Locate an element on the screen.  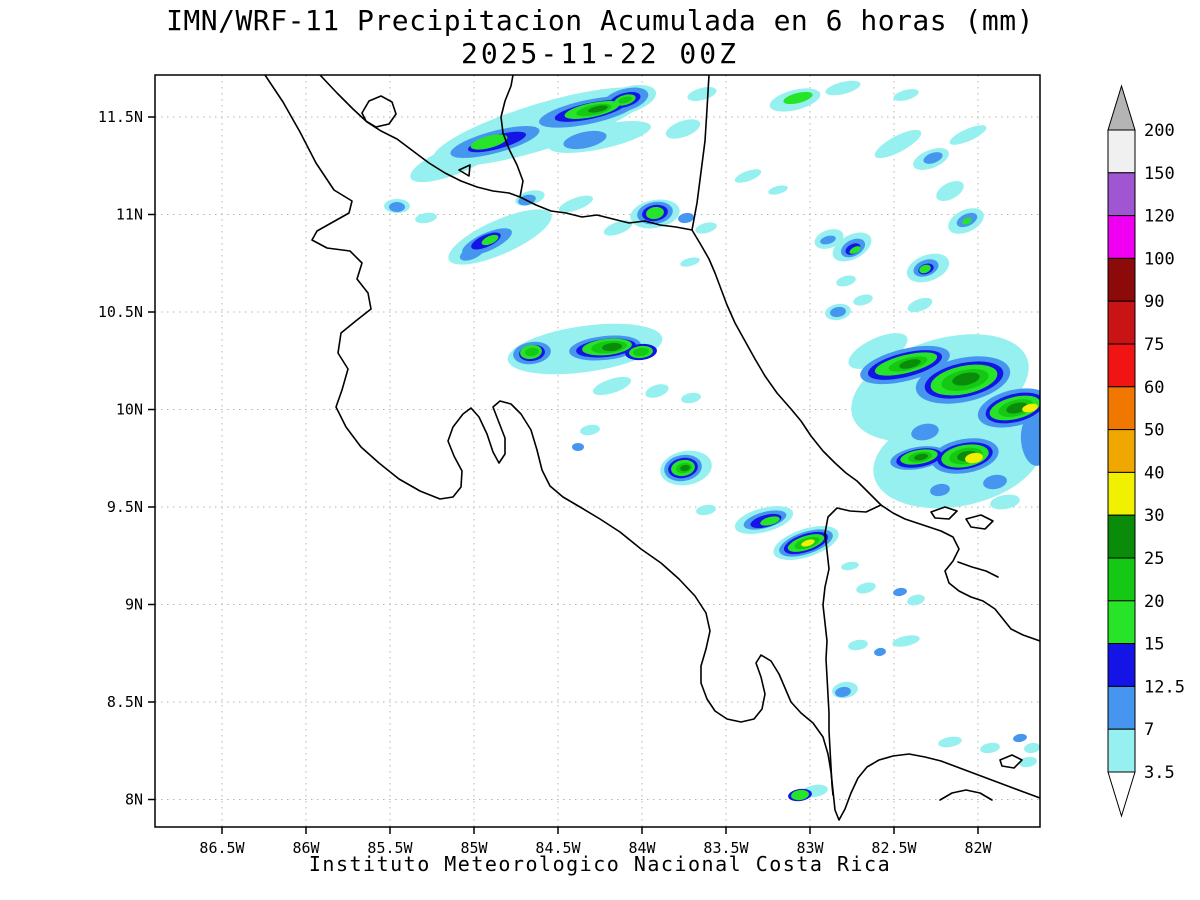
x-axis-labels: 86.5W 86W 85.5W 85W 84.5W 84W 83.5W 83W 82.5W 82W is located at coordinates (595, 848).